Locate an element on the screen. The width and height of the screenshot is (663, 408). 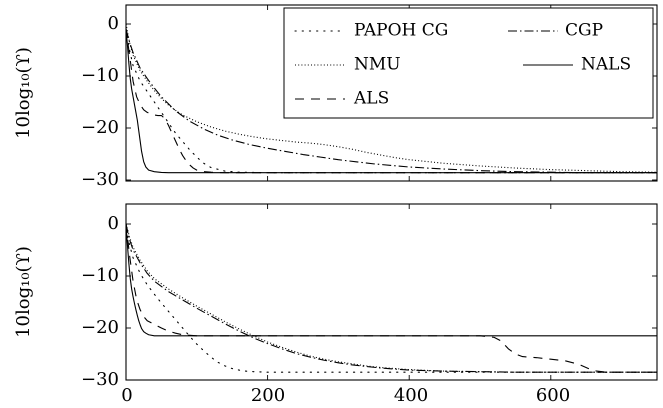
bottom-xtick-label: 400 is located at coordinates (411, 395).